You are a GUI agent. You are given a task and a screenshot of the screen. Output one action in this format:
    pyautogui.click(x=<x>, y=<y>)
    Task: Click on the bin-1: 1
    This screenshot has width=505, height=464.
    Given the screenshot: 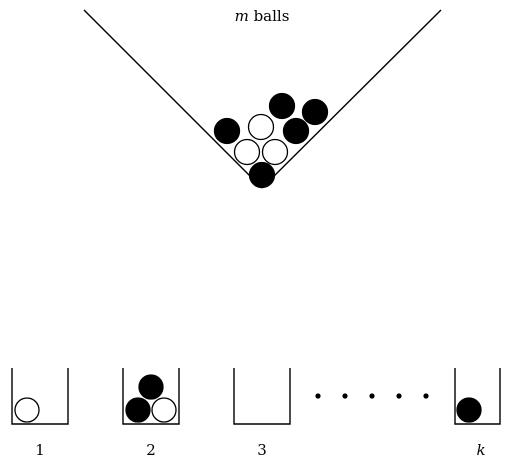 What is the action you would take?
    pyautogui.click(x=40, y=413)
    